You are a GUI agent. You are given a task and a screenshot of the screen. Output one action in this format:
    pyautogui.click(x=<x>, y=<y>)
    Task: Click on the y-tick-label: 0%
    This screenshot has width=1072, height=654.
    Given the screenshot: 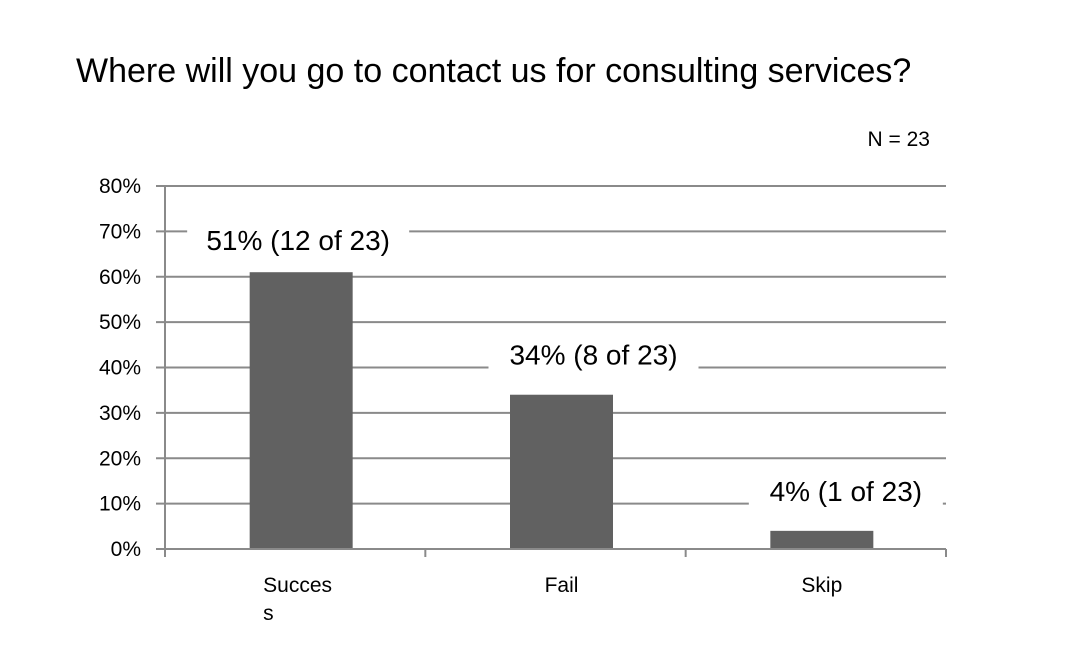 What is the action you would take?
    pyautogui.click(x=126, y=549)
    